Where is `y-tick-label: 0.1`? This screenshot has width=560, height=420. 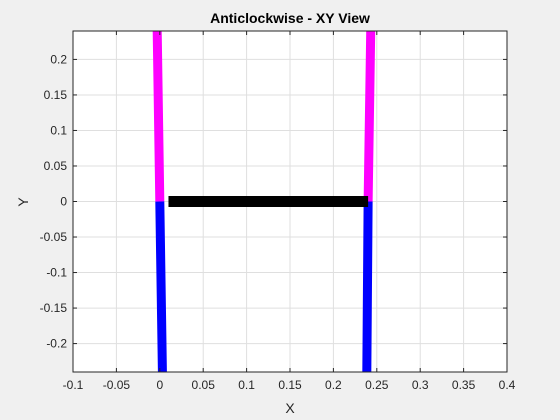 y-tick-label: 0.1 is located at coordinates (58, 130).